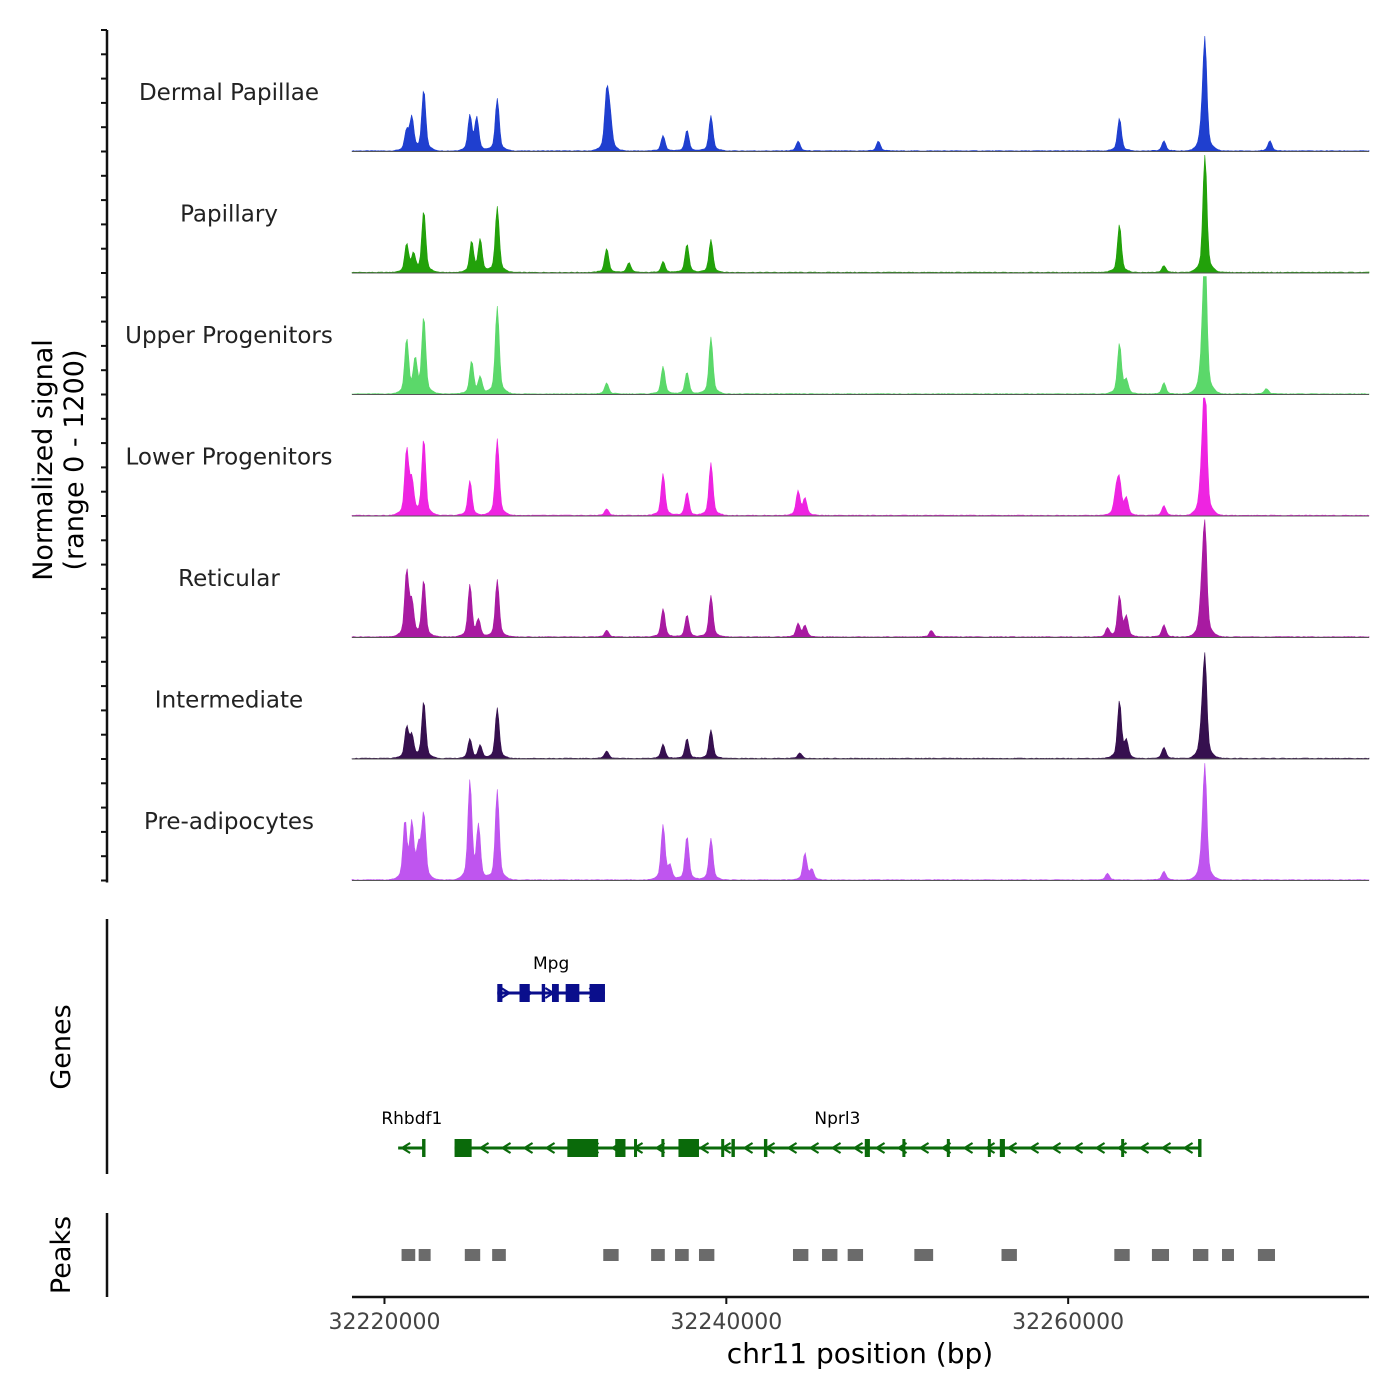 This screenshot has width=1400, height=1400. I want to click on track-label: Intermediate, so click(229, 701).